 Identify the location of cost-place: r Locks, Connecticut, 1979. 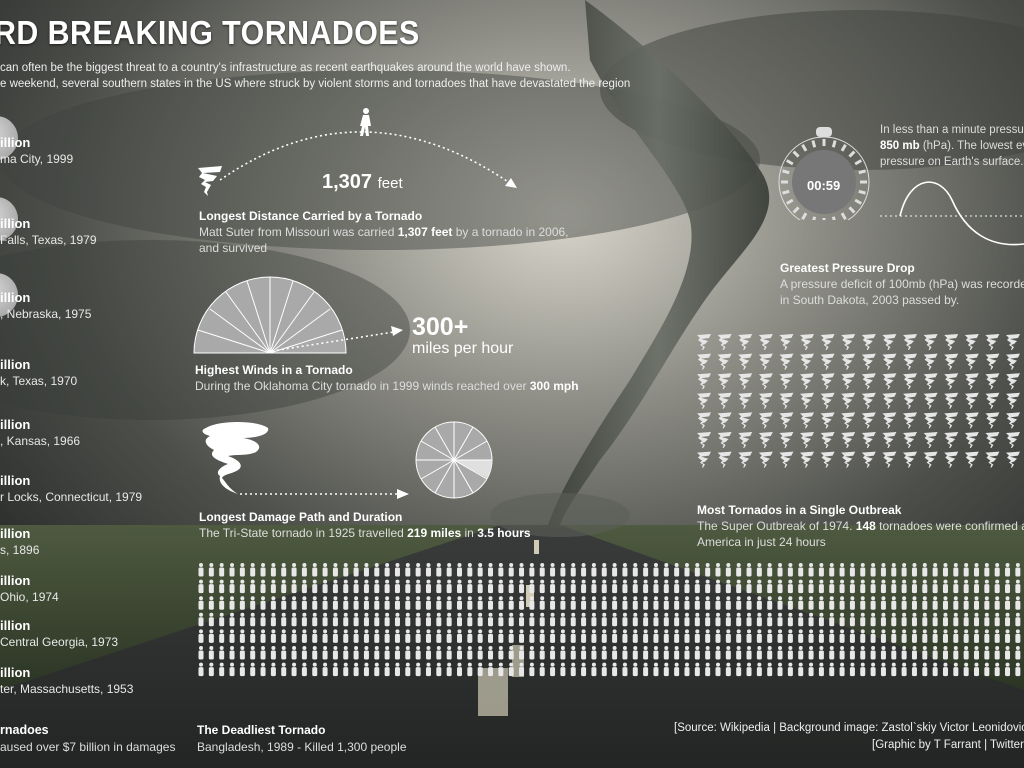
(71, 497).